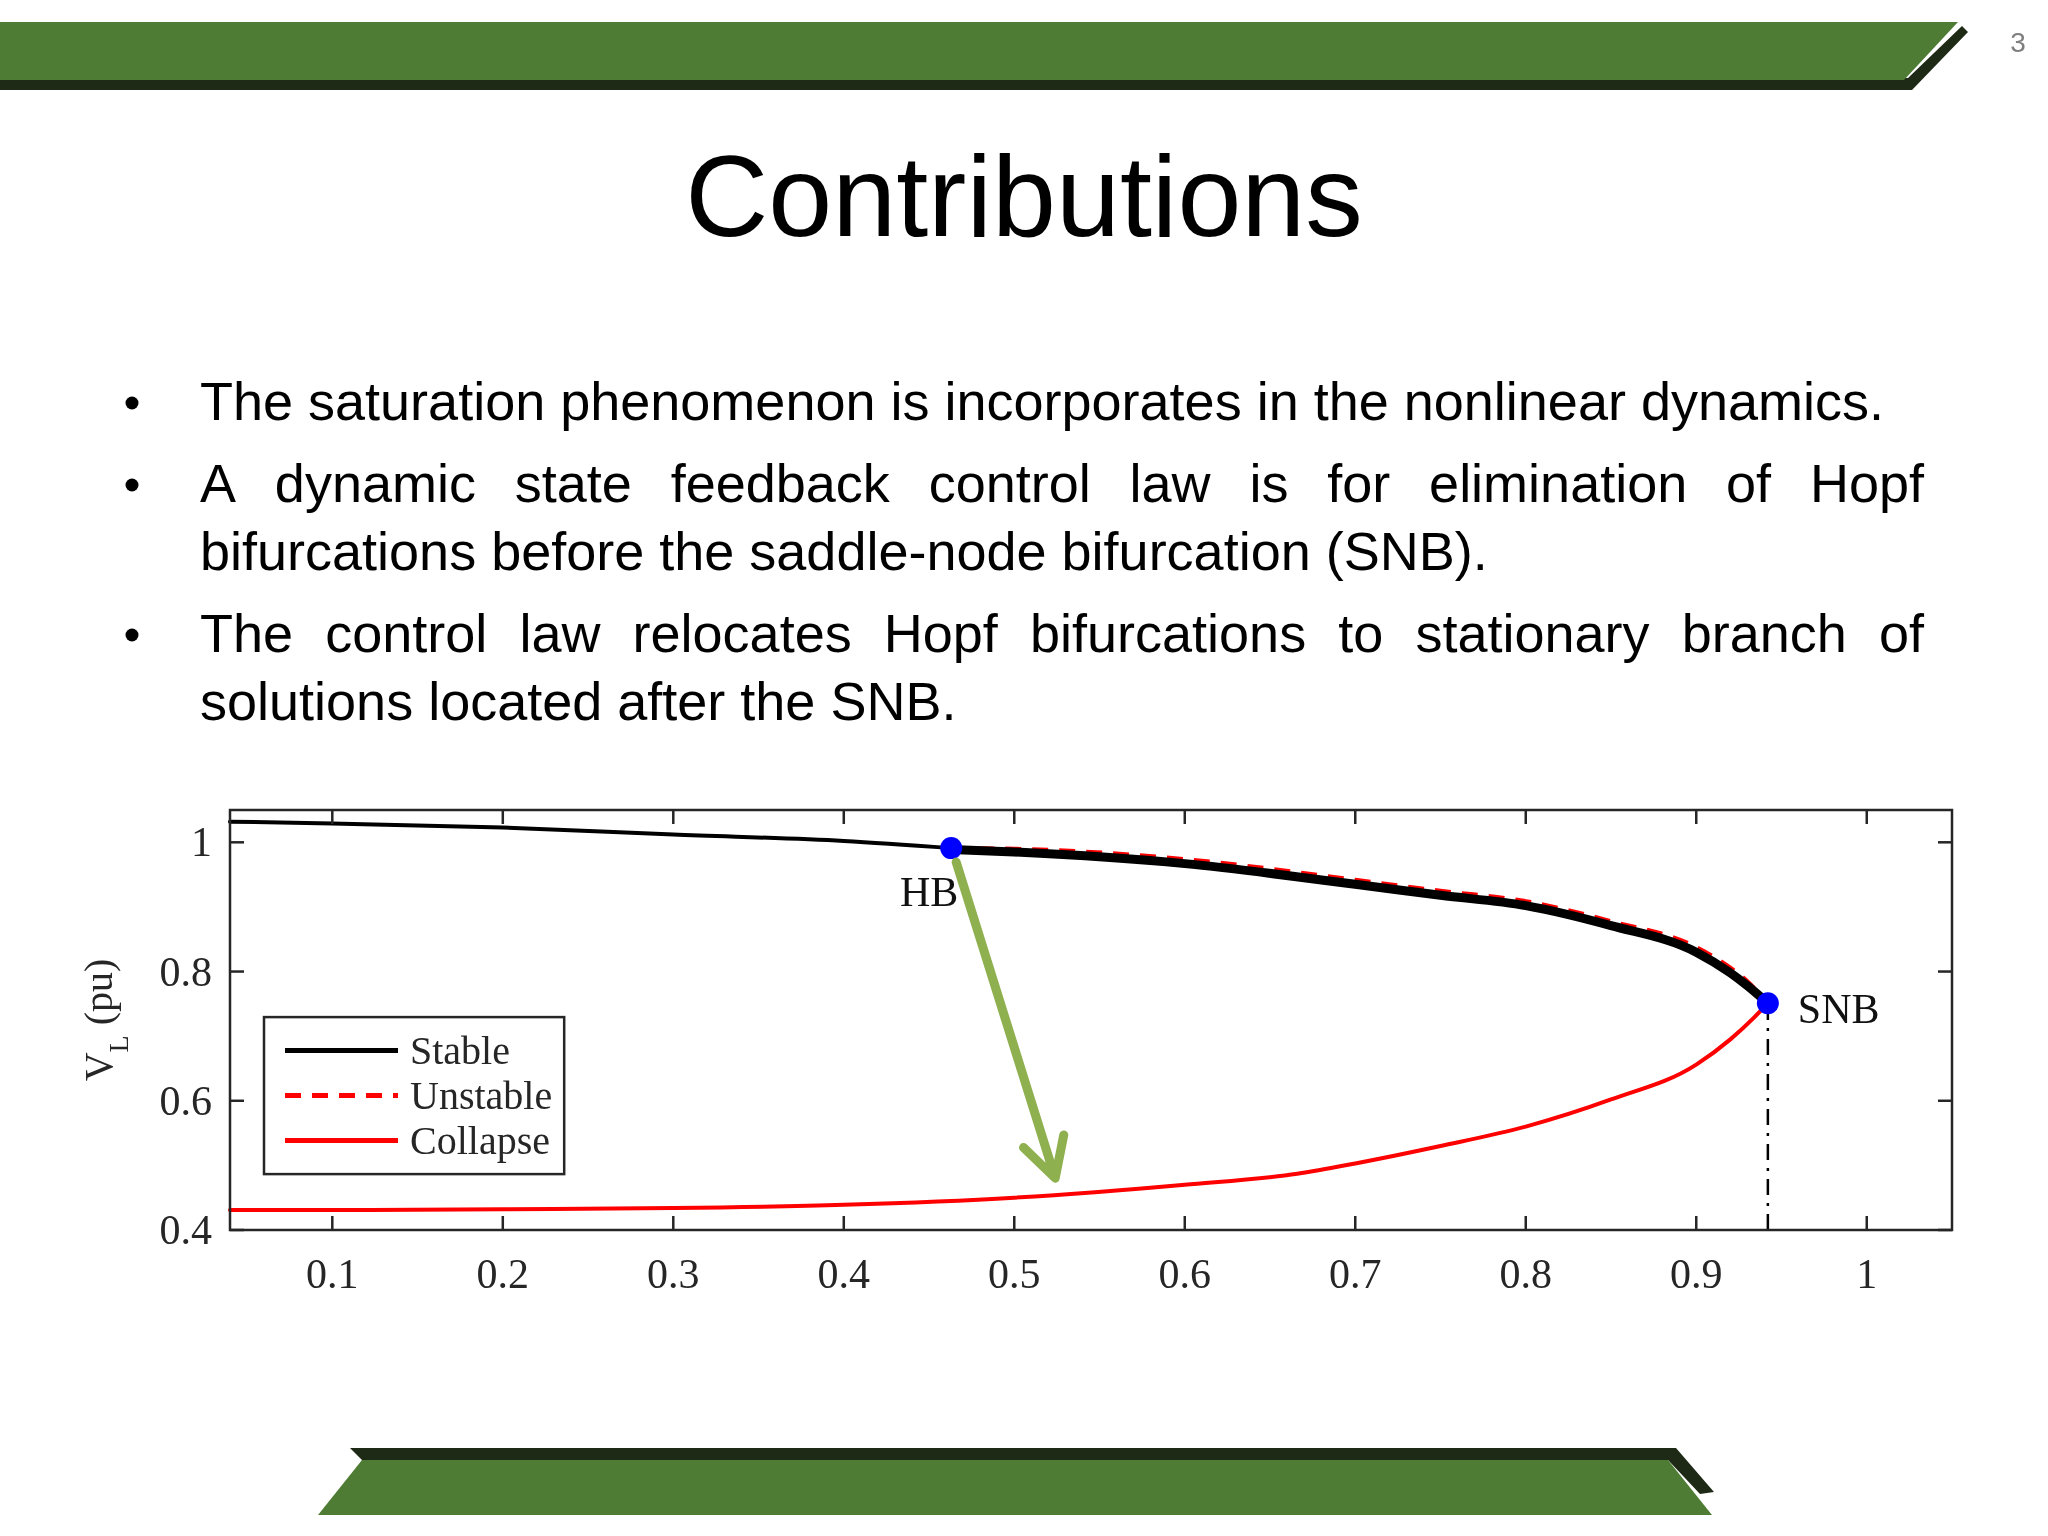 The height and width of the screenshot is (1536, 2048). I want to click on y-tick-label: 0.4, so click(185, 1230).